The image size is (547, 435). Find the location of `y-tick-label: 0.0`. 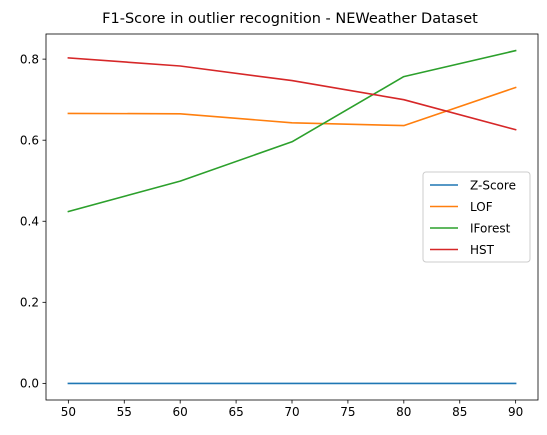

y-tick-label: 0.0 is located at coordinates (29, 384).